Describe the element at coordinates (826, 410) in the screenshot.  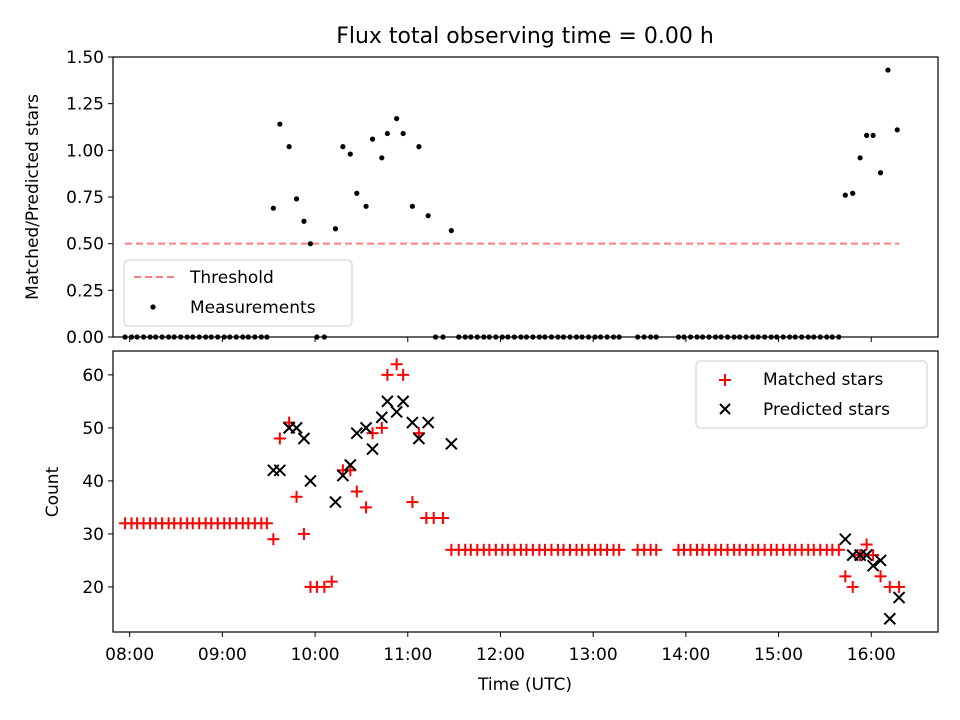
I see `legend-predicted-label: Predicted stars` at that location.